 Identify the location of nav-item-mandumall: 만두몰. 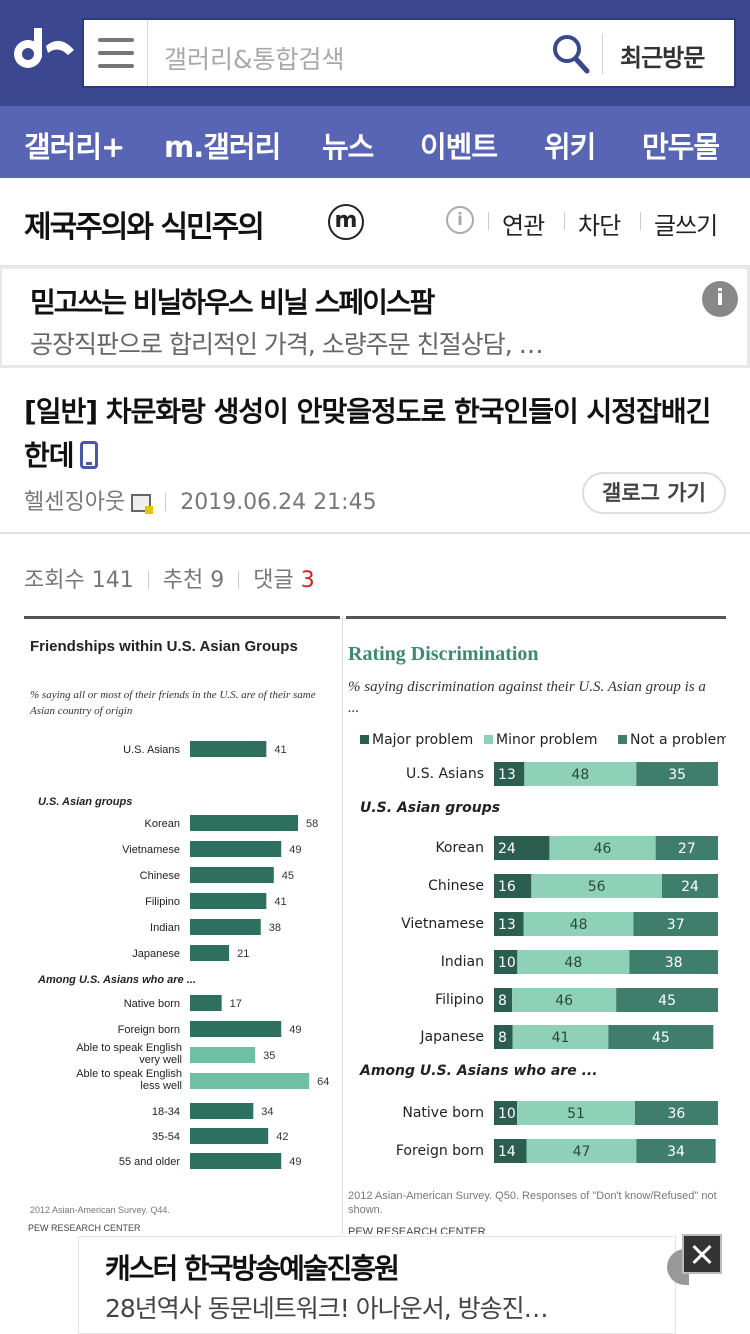
(681, 147).